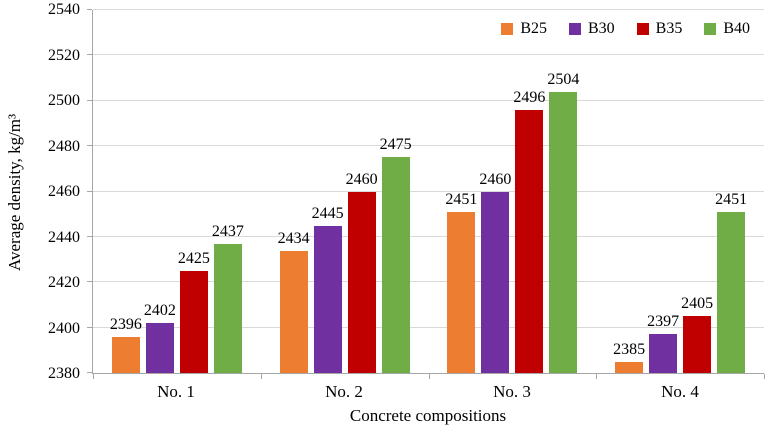  What do you see at coordinates (680, 391) in the screenshot?
I see `x-category-label: No. 4` at bounding box center [680, 391].